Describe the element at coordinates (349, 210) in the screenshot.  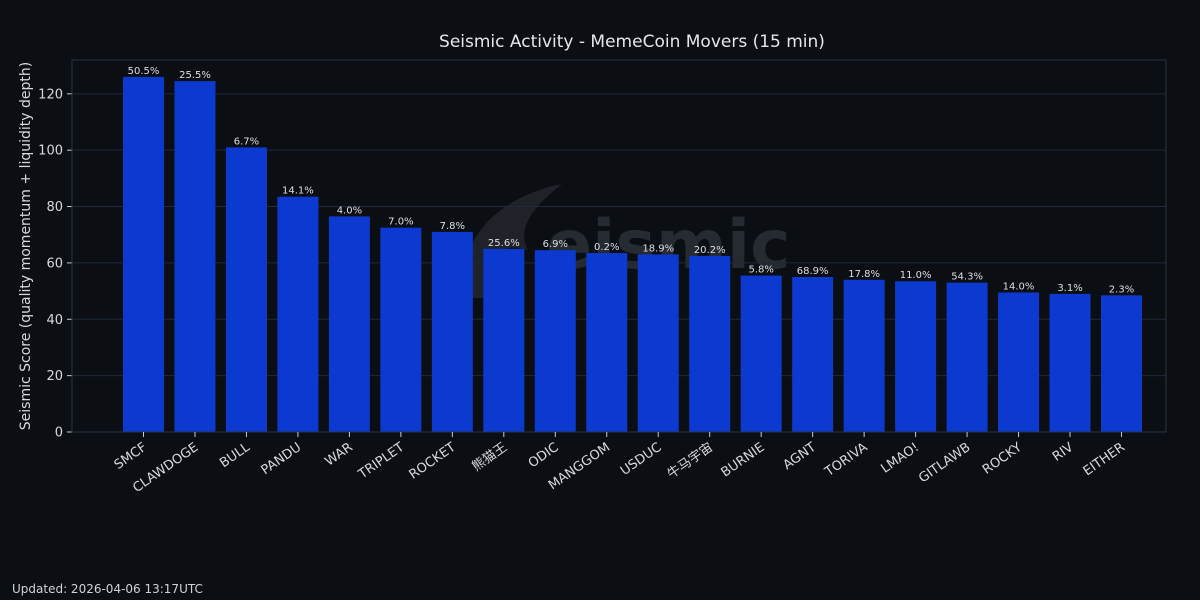
I see `bar-data-label: 4.0%` at that location.